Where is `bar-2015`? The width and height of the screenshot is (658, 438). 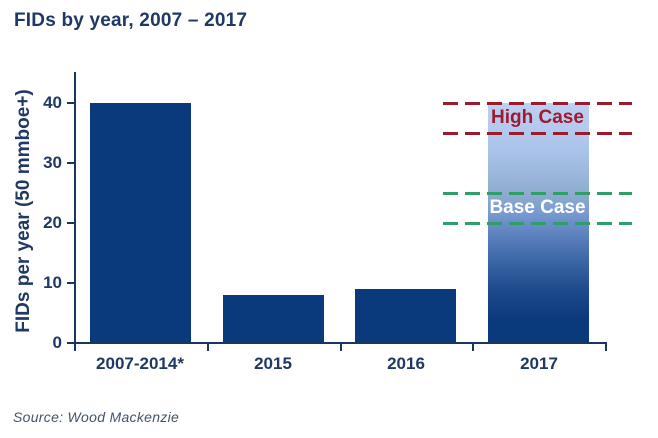
bar-2015 is located at coordinates (273, 319).